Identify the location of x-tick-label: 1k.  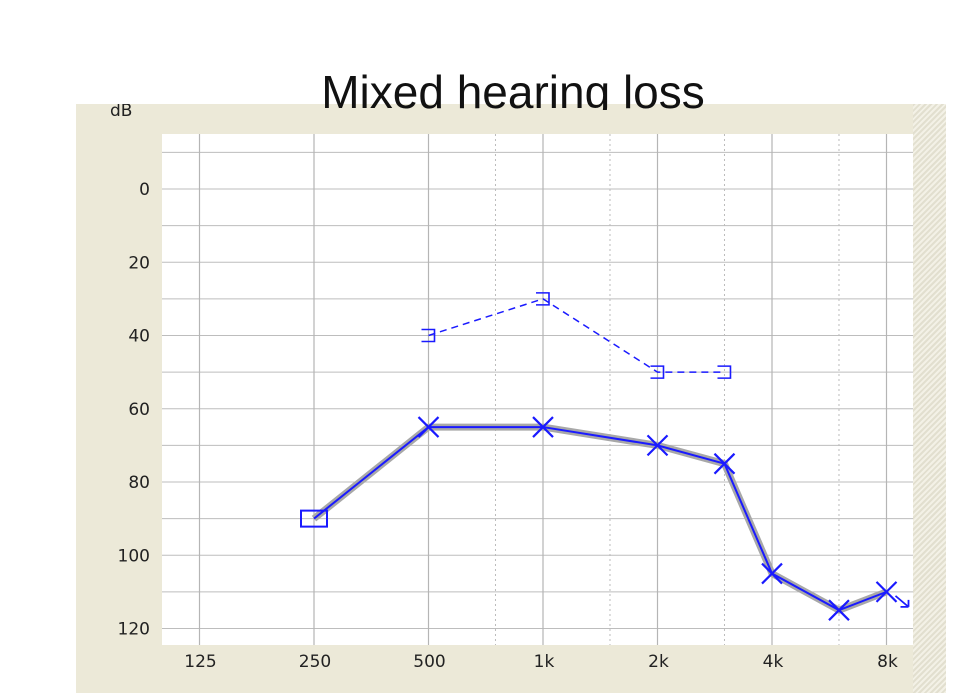
(544, 662).